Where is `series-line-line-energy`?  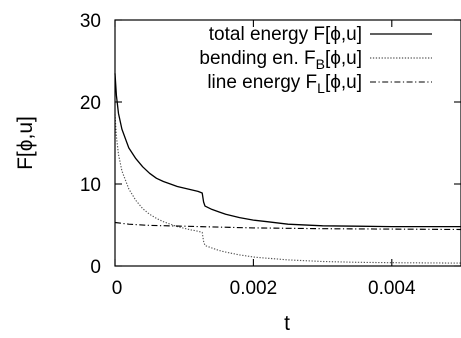
series-line-line-energy is located at coordinates (287, 226).